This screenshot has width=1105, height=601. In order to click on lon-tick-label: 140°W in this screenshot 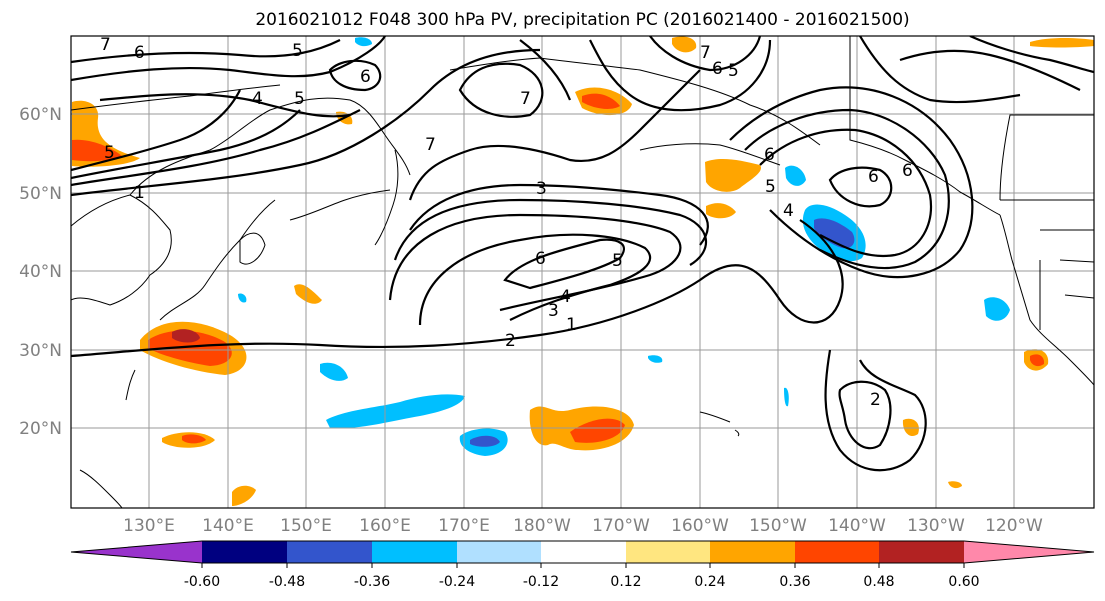, I will do `click(857, 526)`.